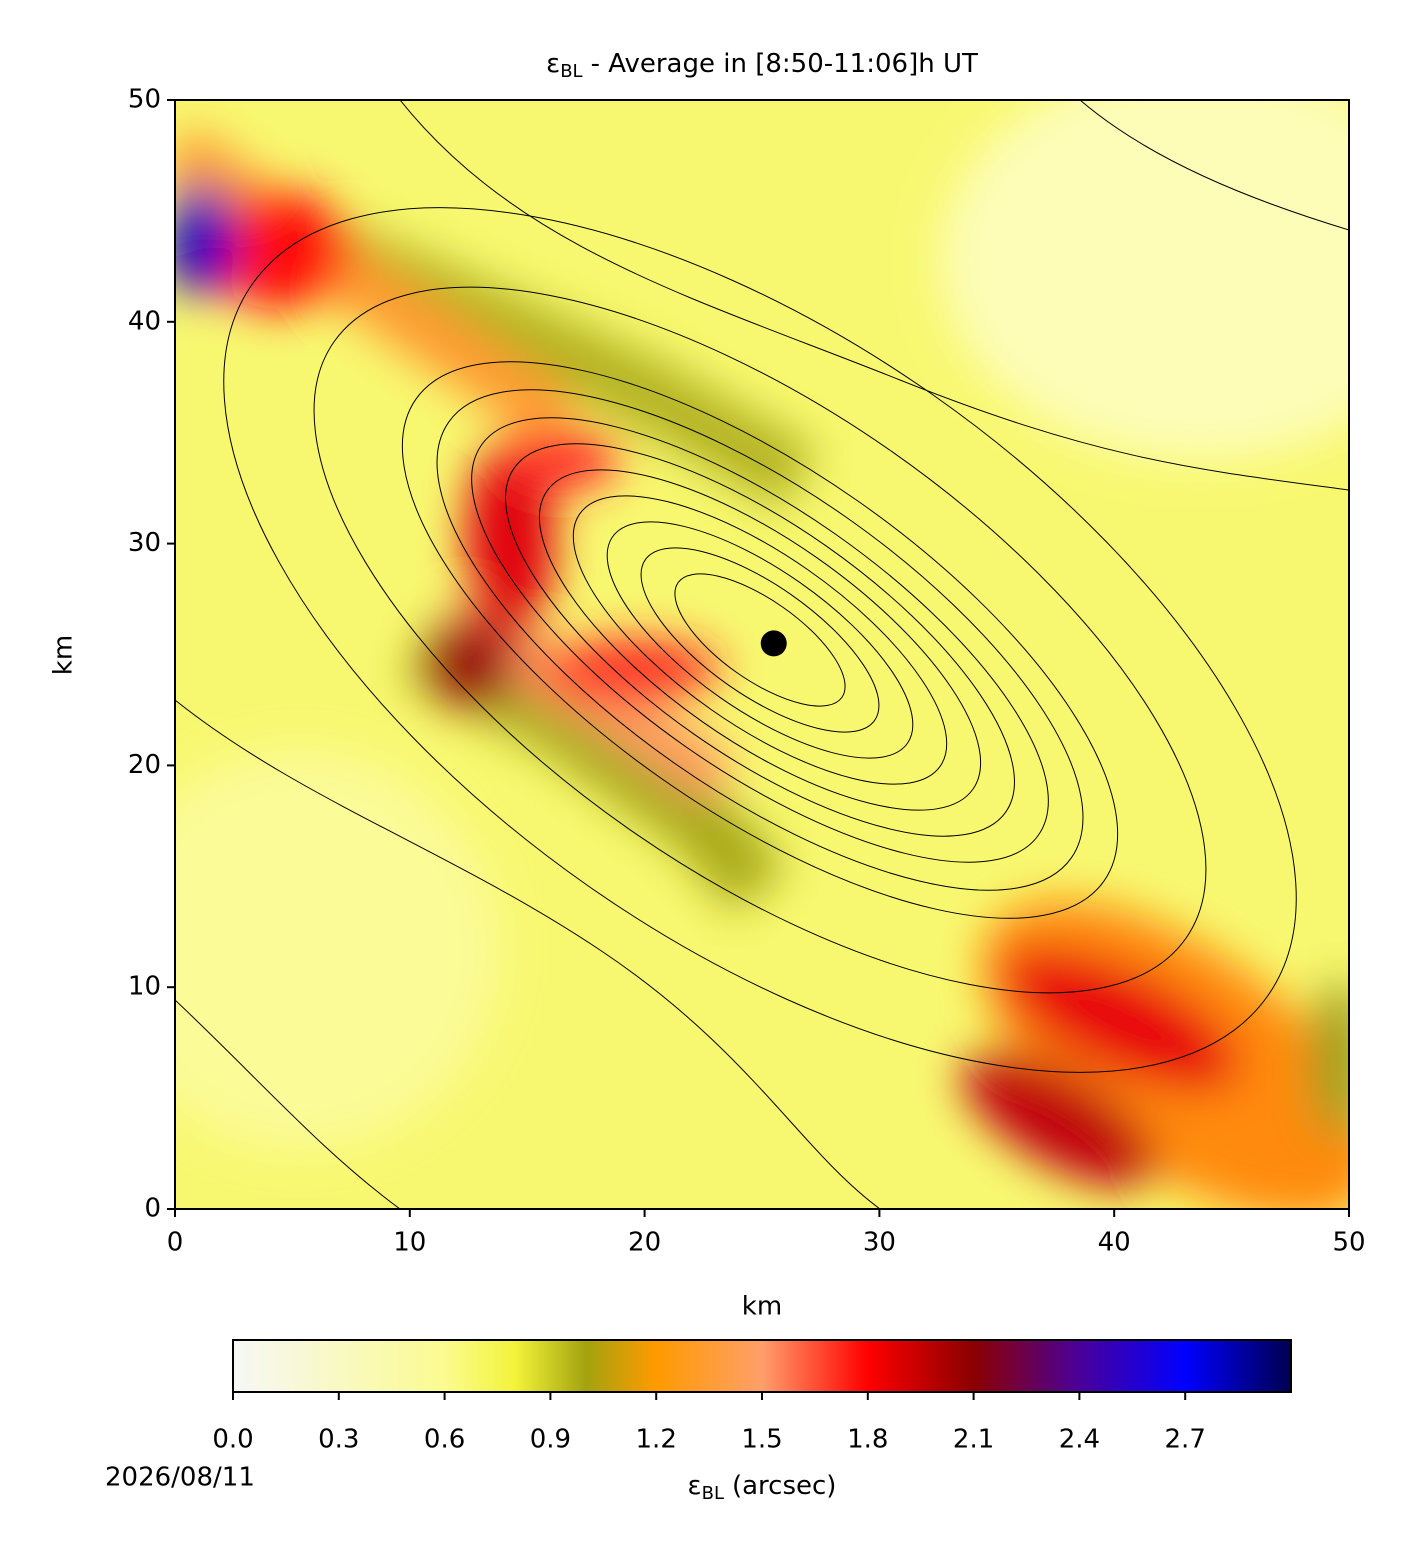 The height and width of the screenshot is (1560, 1418). What do you see at coordinates (144, 765) in the screenshot?
I see `y-tick-label: 20` at bounding box center [144, 765].